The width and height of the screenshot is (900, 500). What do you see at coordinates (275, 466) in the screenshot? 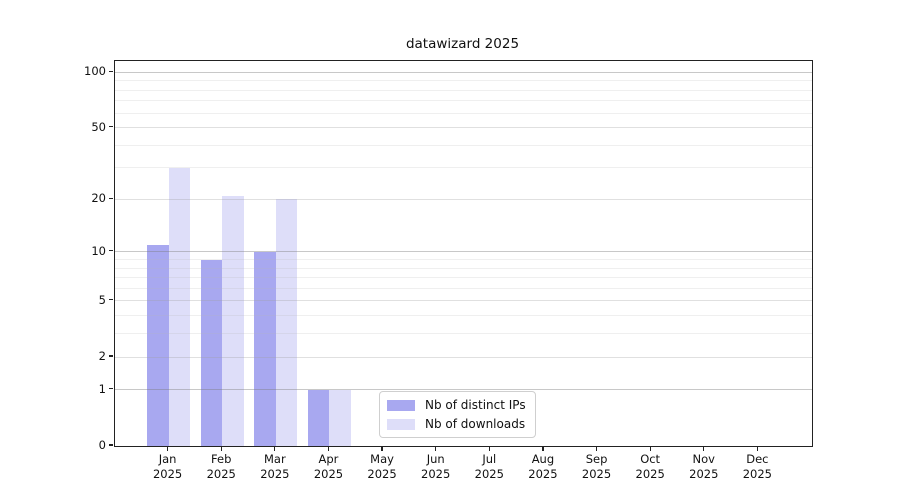
I see `x-tick-label: Mar 2025` at bounding box center [275, 466].